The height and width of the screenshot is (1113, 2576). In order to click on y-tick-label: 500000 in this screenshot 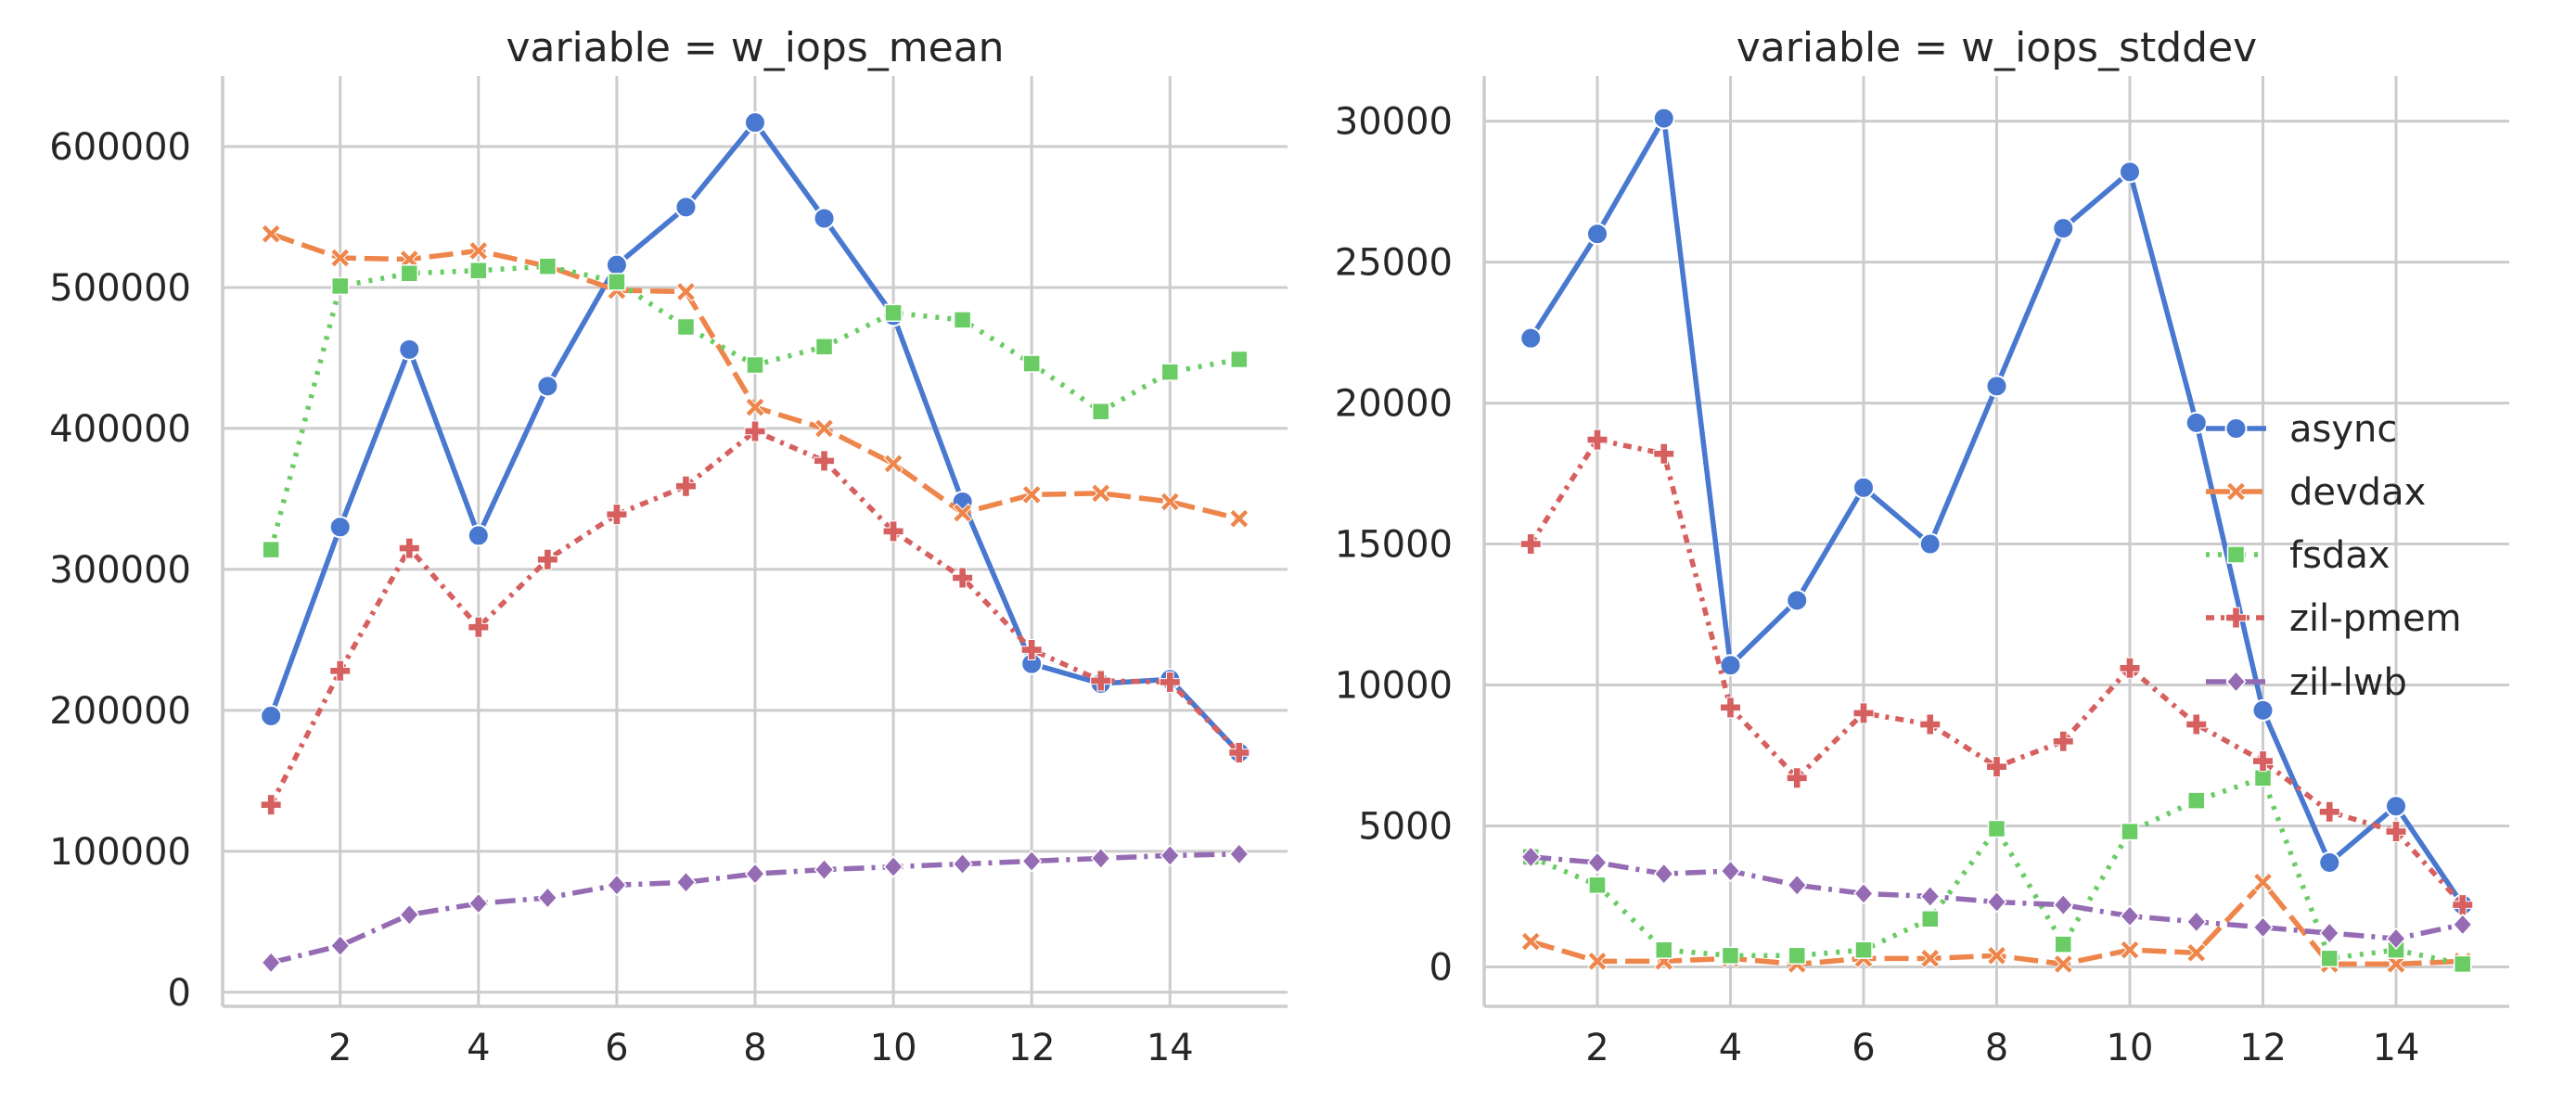, I will do `click(120, 288)`.